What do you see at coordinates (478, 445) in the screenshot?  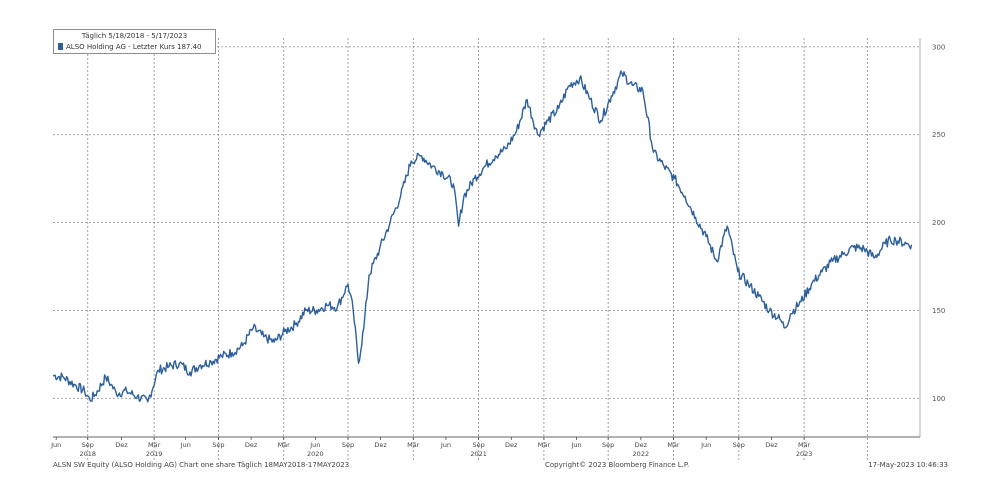 I see `x-tick-label-13: Sep` at bounding box center [478, 445].